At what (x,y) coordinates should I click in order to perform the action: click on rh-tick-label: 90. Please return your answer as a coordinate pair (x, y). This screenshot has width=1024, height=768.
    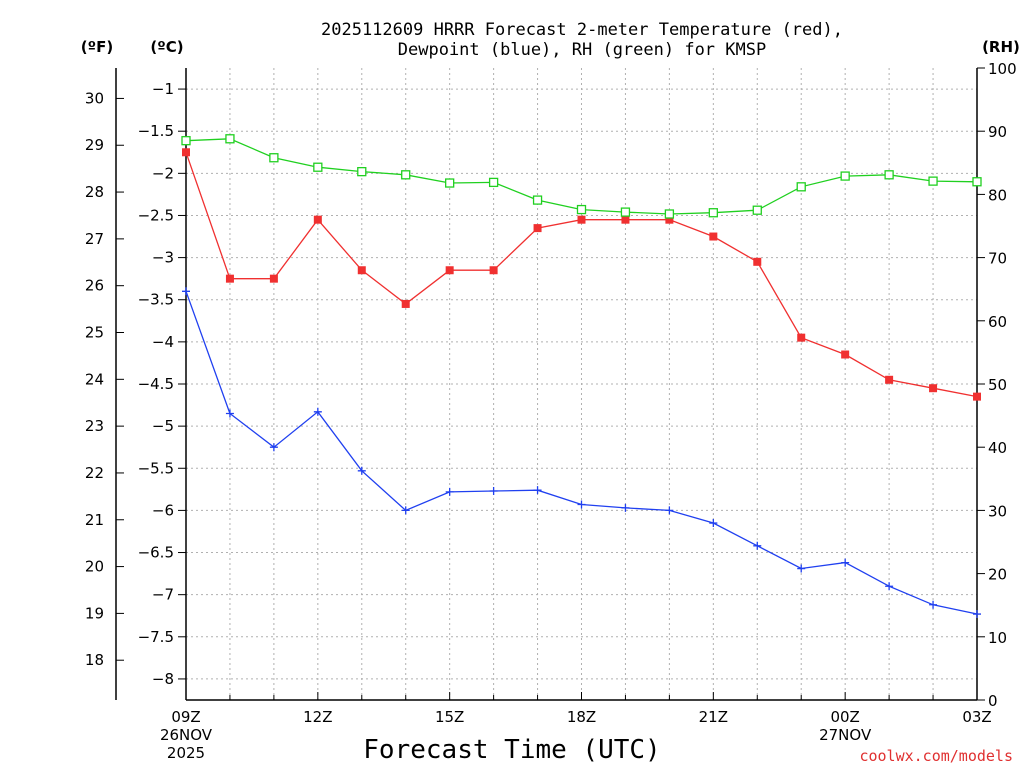
    Looking at the image, I should click on (997, 132).